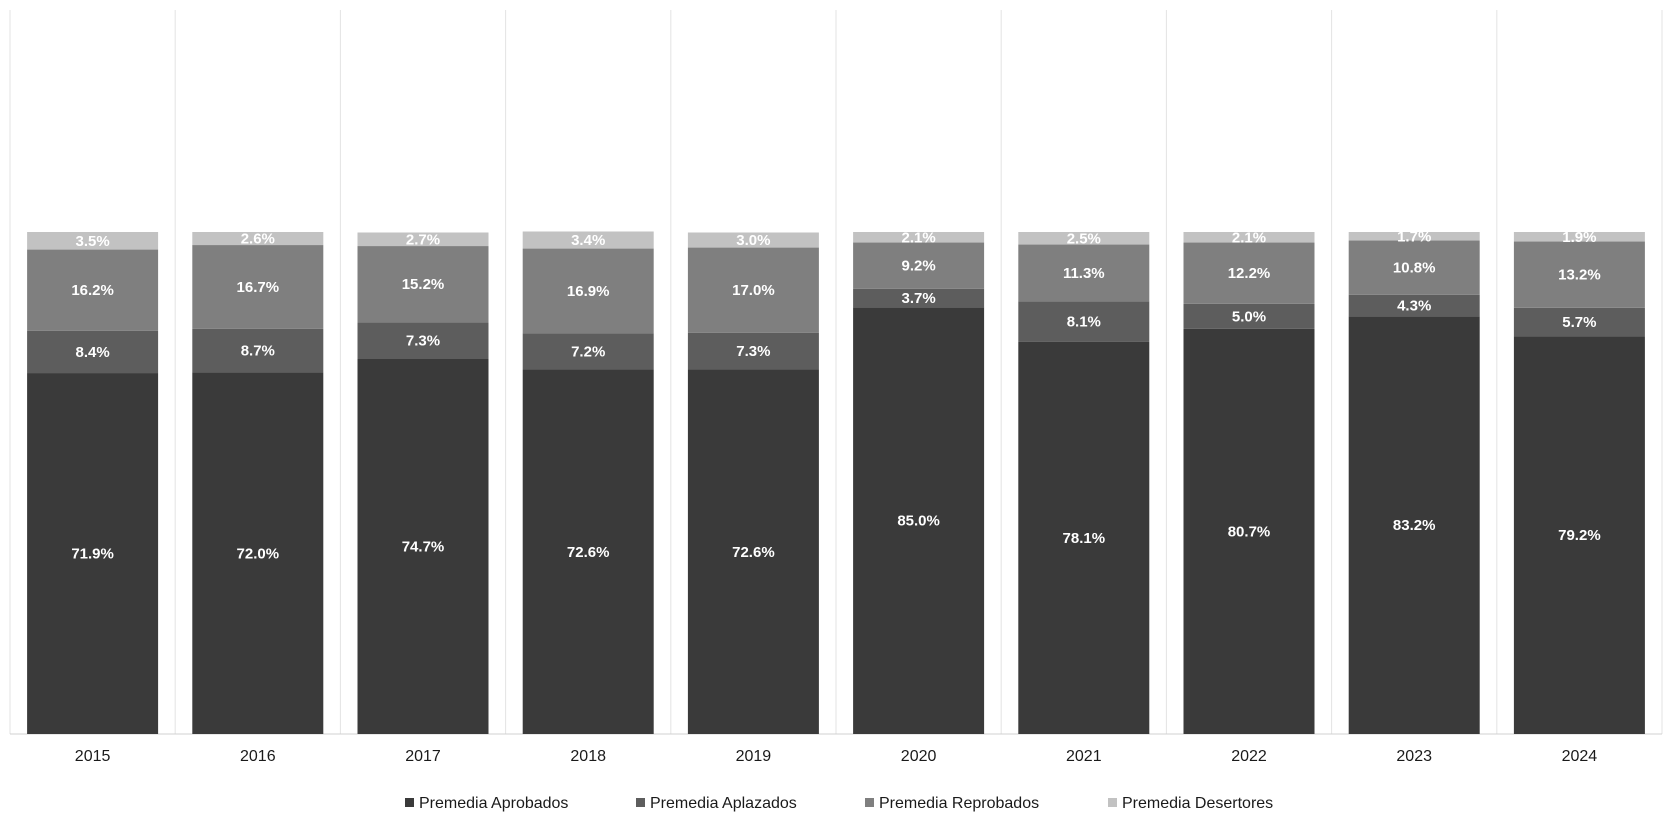 The width and height of the screenshot is (1663, 825). I want to click on data-label-2016-2: 16.7%, so click(258, 287).